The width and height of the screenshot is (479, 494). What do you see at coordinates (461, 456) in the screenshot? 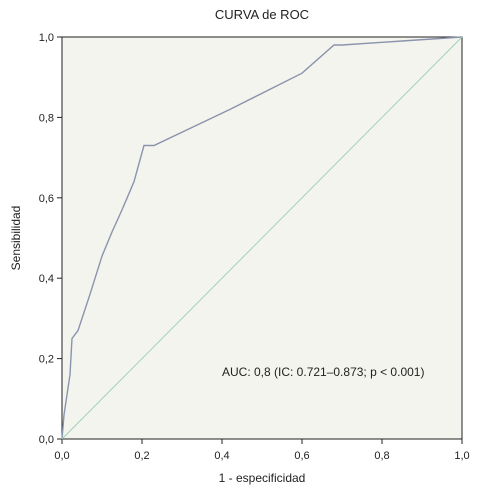
I see `x-tick-label: 1,0` at bounding box center [461, 456].